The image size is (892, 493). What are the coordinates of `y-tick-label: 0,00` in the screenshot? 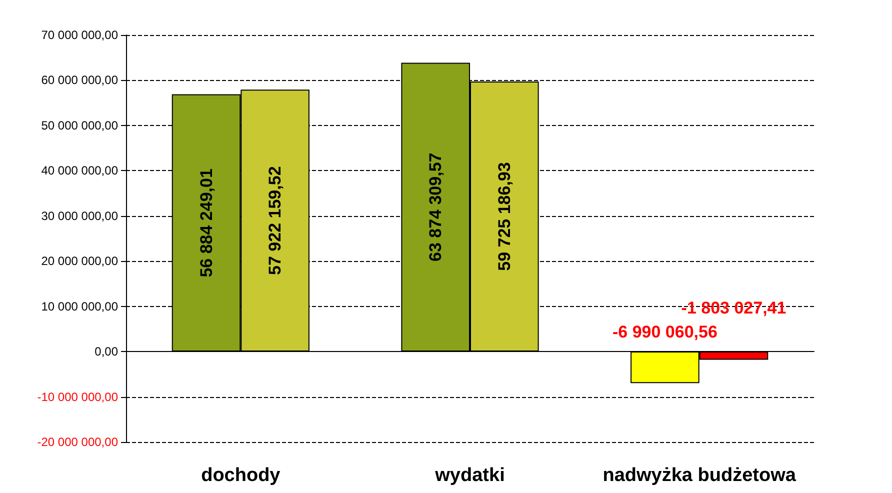 It's located at (106, 351).